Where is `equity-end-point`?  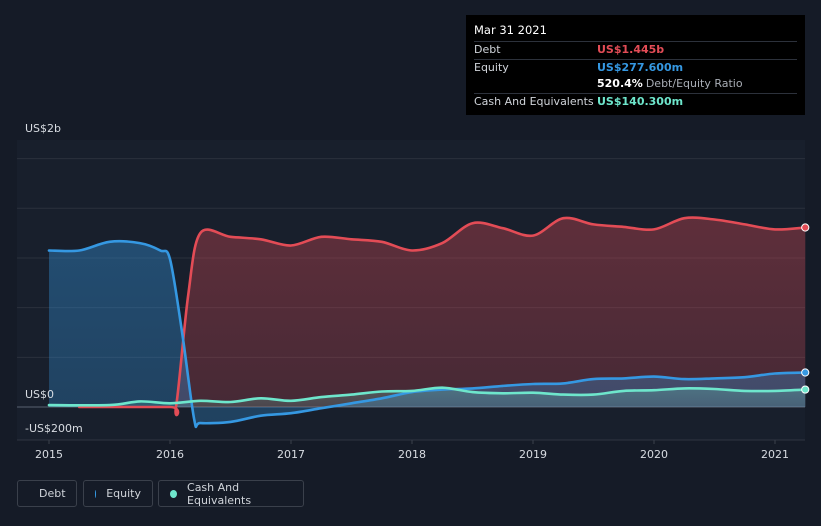 equity-end-point is located at coordinates (805, 372).